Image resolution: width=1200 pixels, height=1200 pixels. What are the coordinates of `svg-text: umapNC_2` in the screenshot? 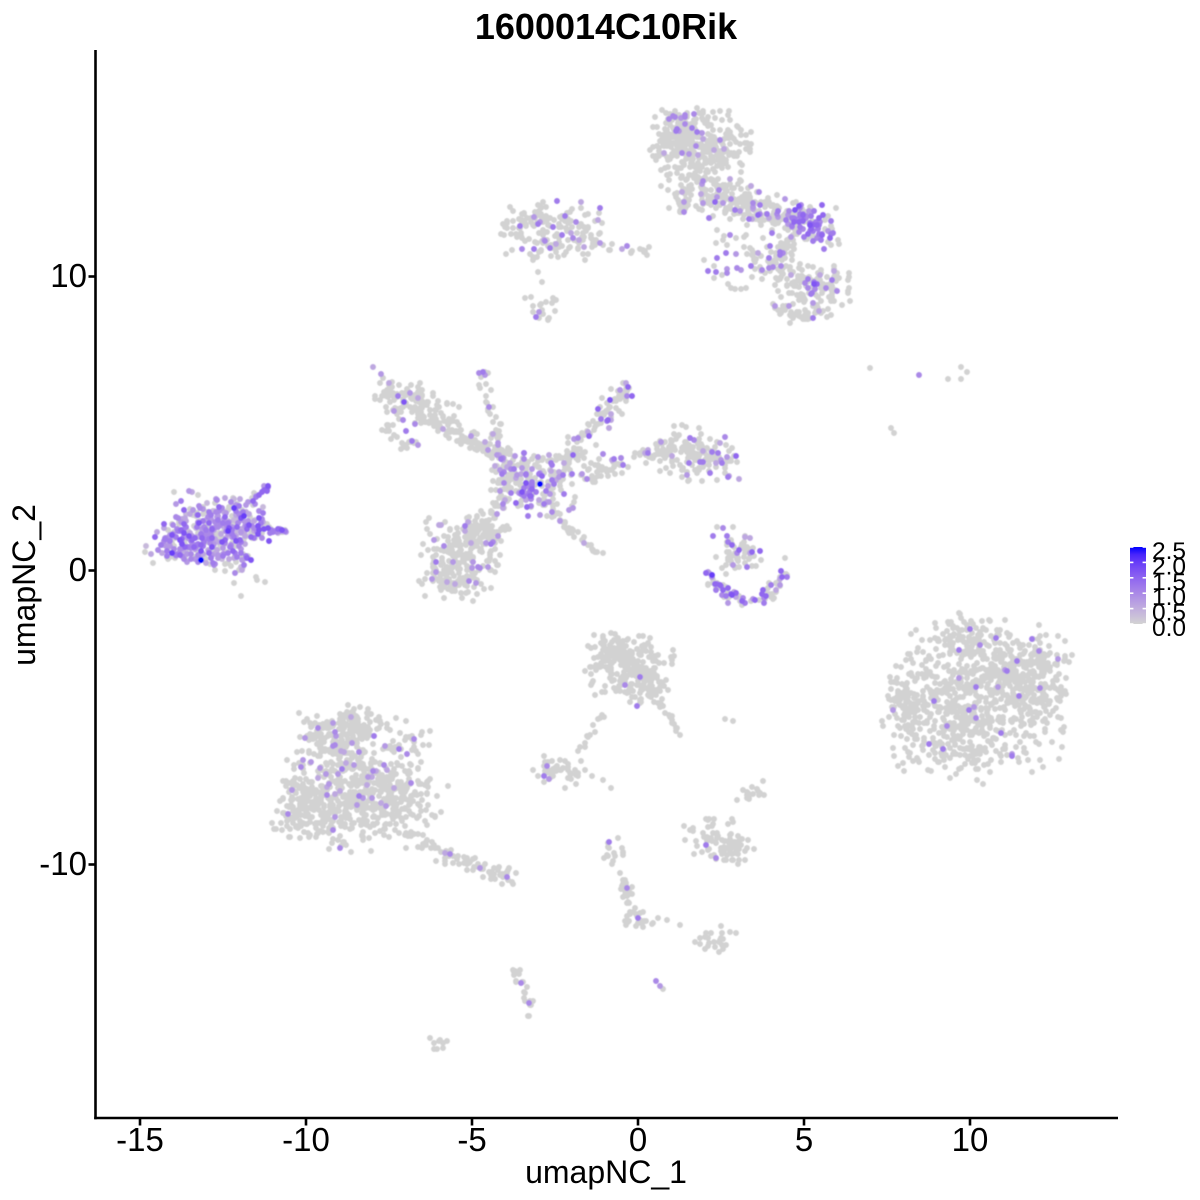 It's located at (24, 585).